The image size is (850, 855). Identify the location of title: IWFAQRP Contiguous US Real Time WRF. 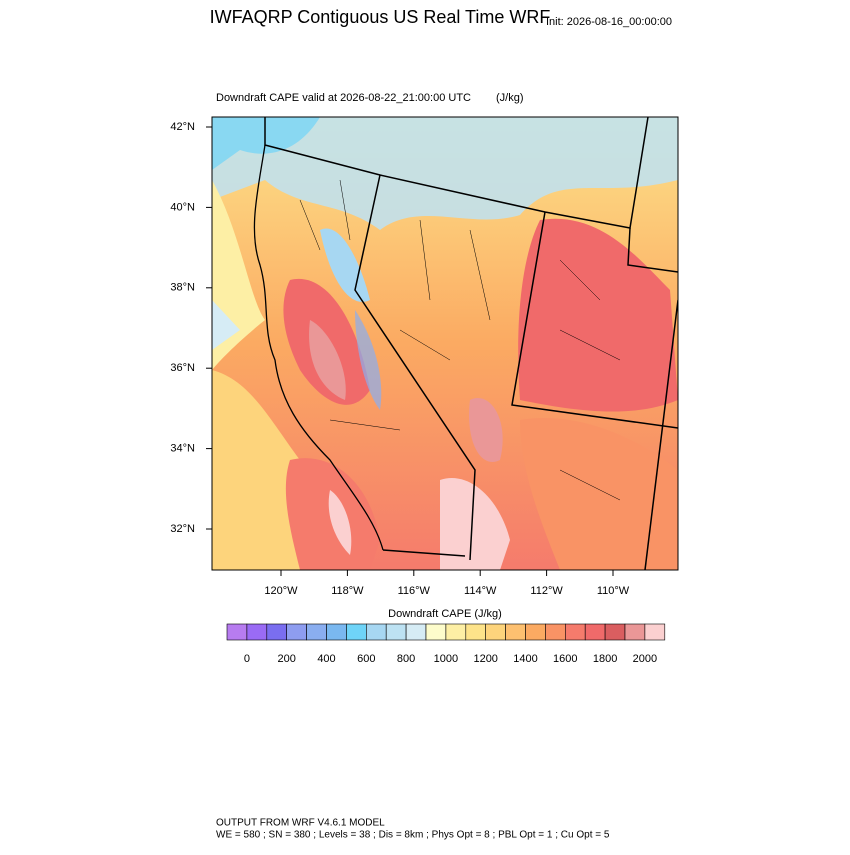
(380, 17).